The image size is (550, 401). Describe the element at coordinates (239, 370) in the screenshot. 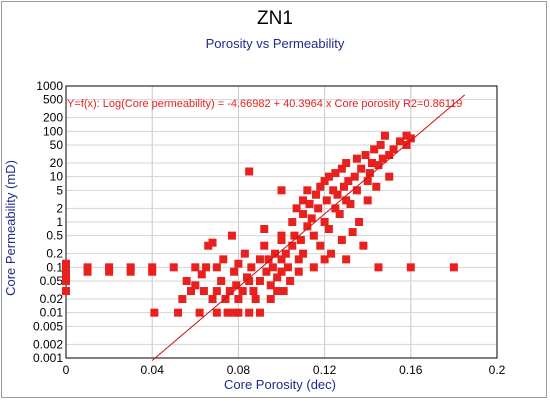

I see `x-tick-label: 0.08` at that location.